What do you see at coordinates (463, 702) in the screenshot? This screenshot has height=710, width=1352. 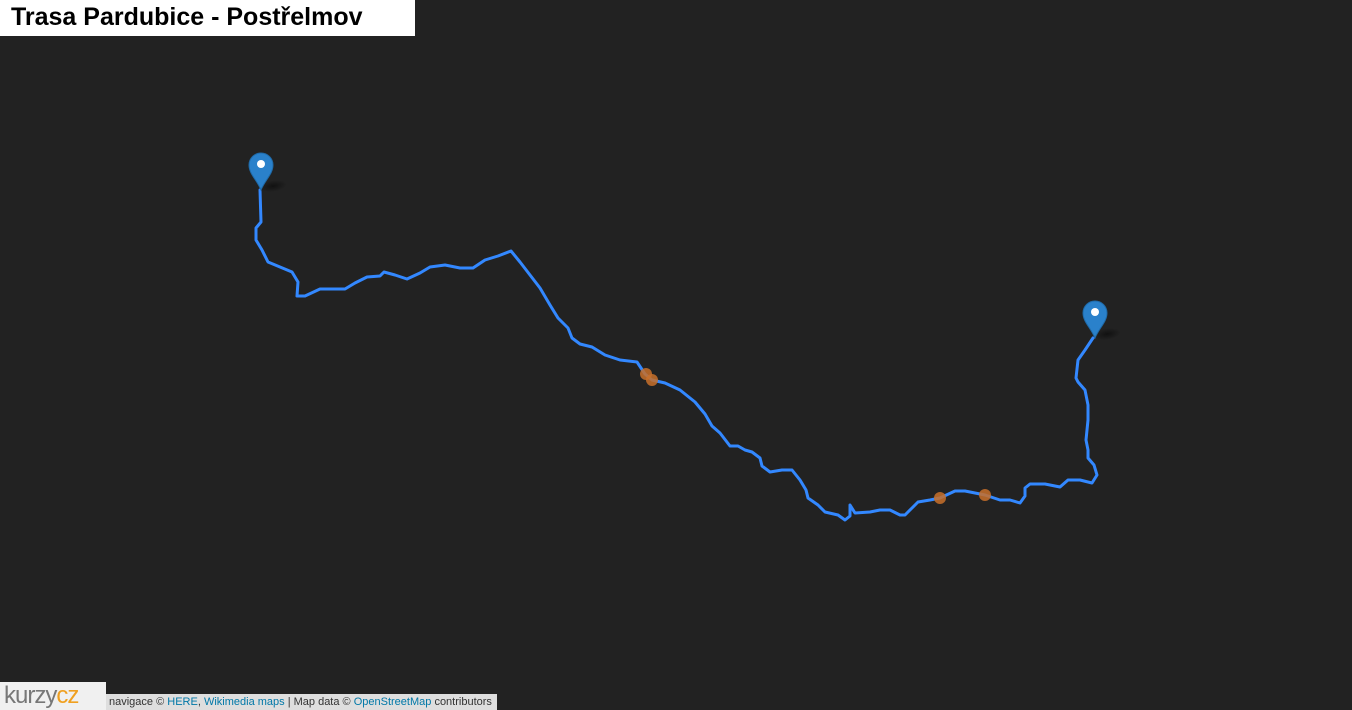 I see `attribution-text: contributors` at bounding box center [463, 702].